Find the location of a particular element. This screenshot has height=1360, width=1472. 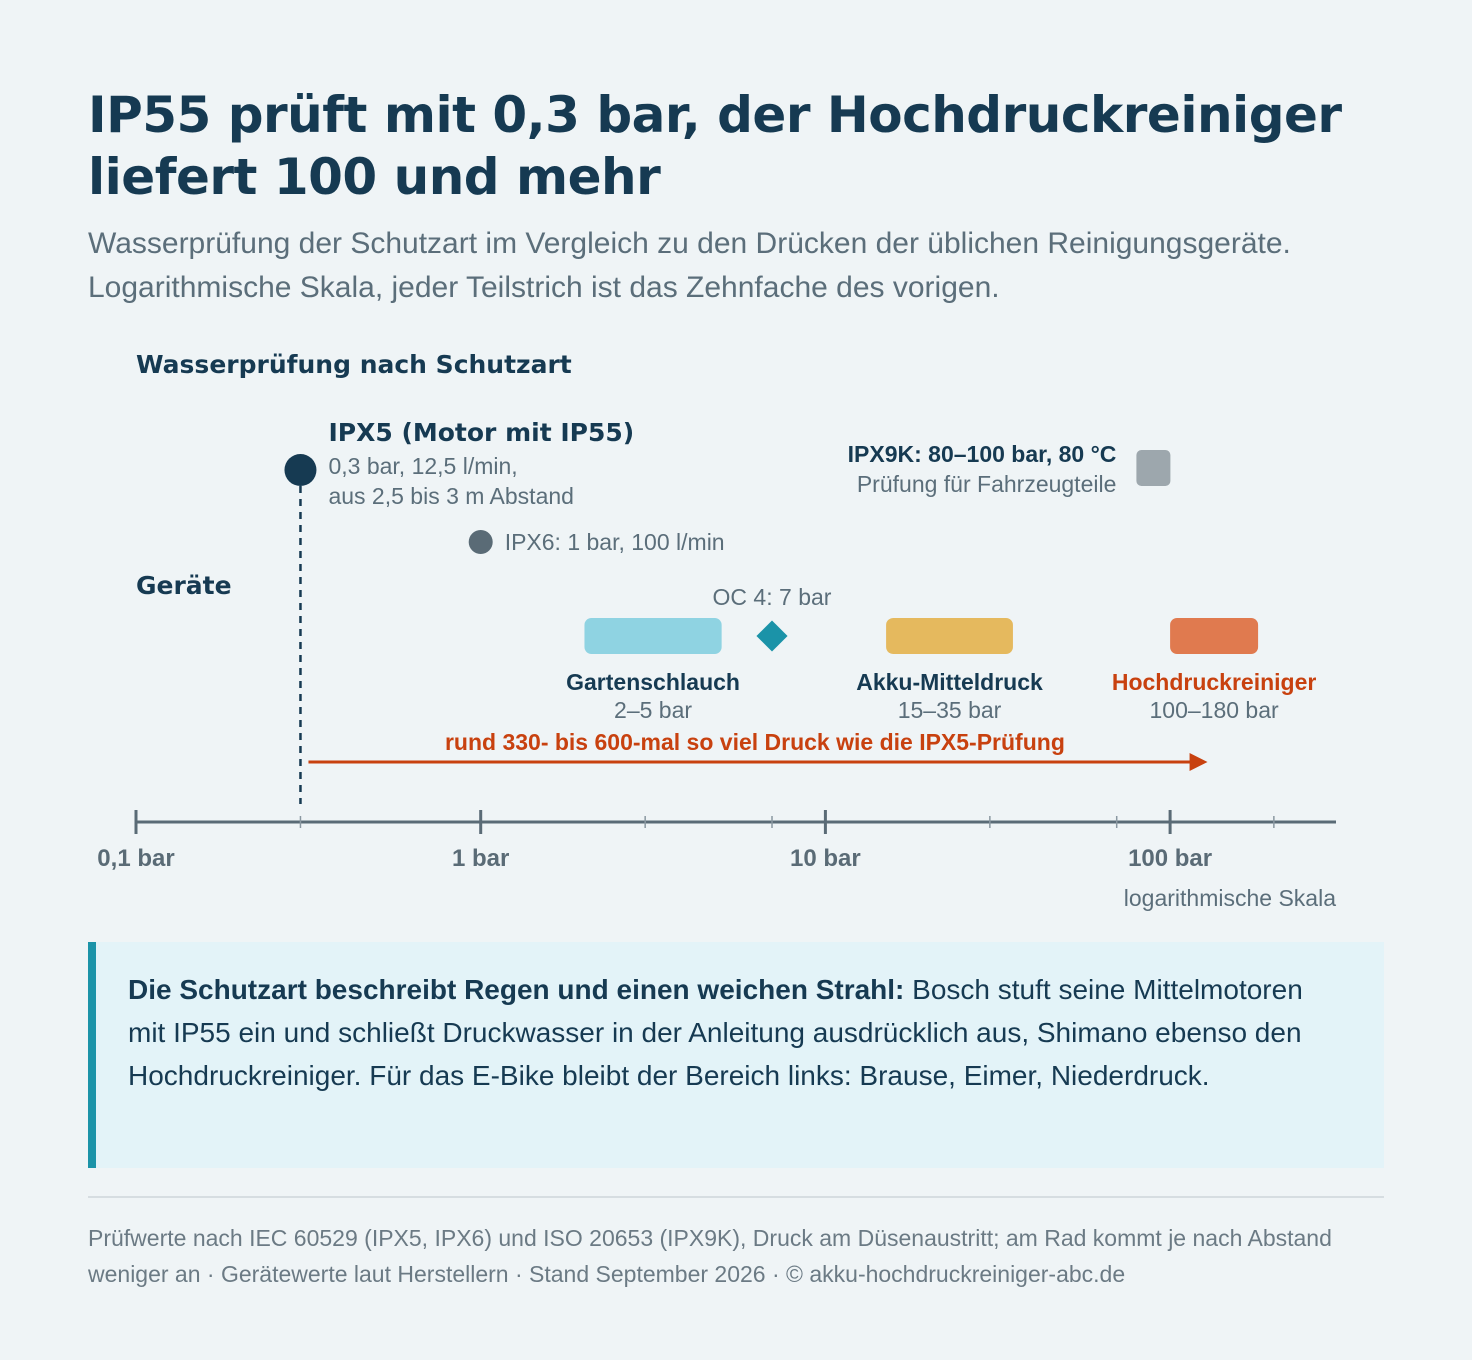

ipx6-label: IPX6: 1 bar, 100 l/min is located at coordinates (615, 542).